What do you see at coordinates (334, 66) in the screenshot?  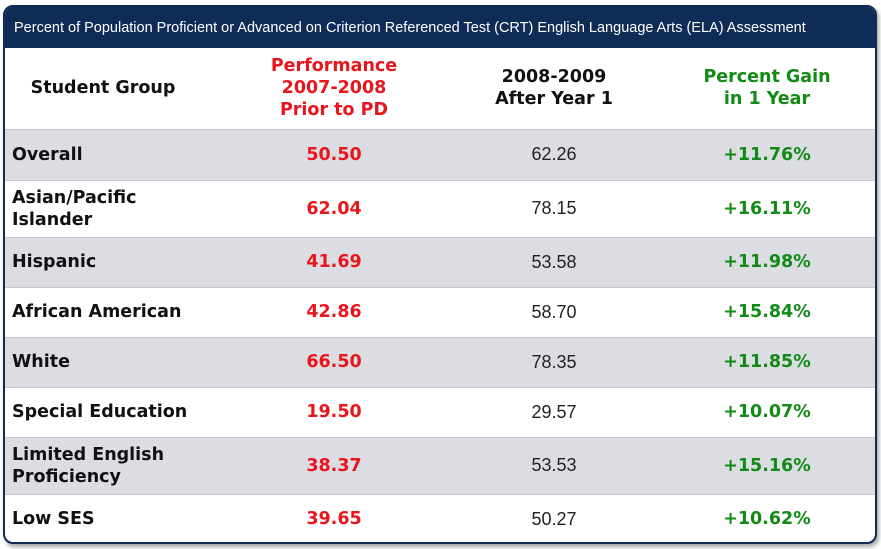 I see `header-line: Performance` at bounding box center [334, 66].